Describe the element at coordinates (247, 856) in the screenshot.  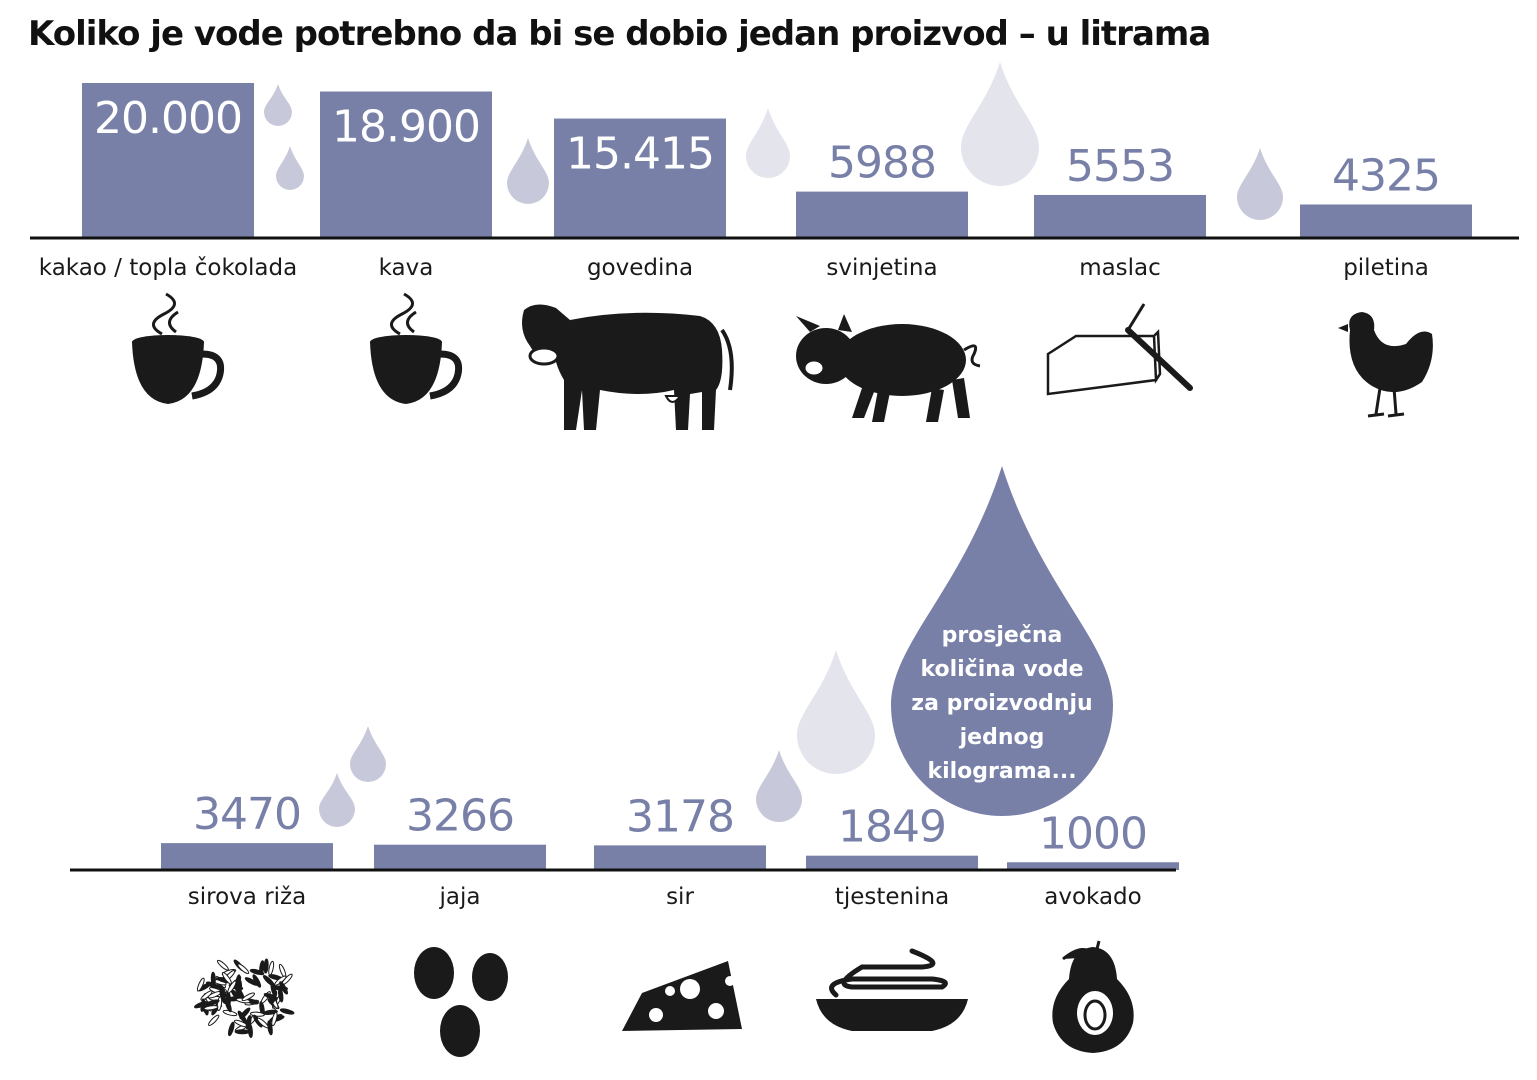
I see `bar-sirova-riza` at that location.